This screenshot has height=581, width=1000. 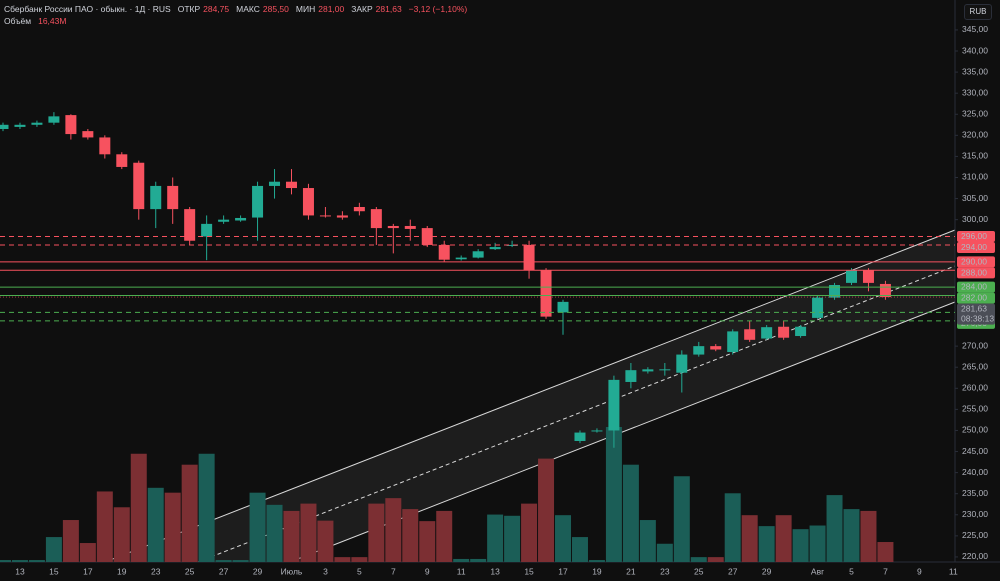 What do you see at coordinates (974, 261) in the screenshot?
I see `level-label: 290,00` at bounding box center [974, 261].